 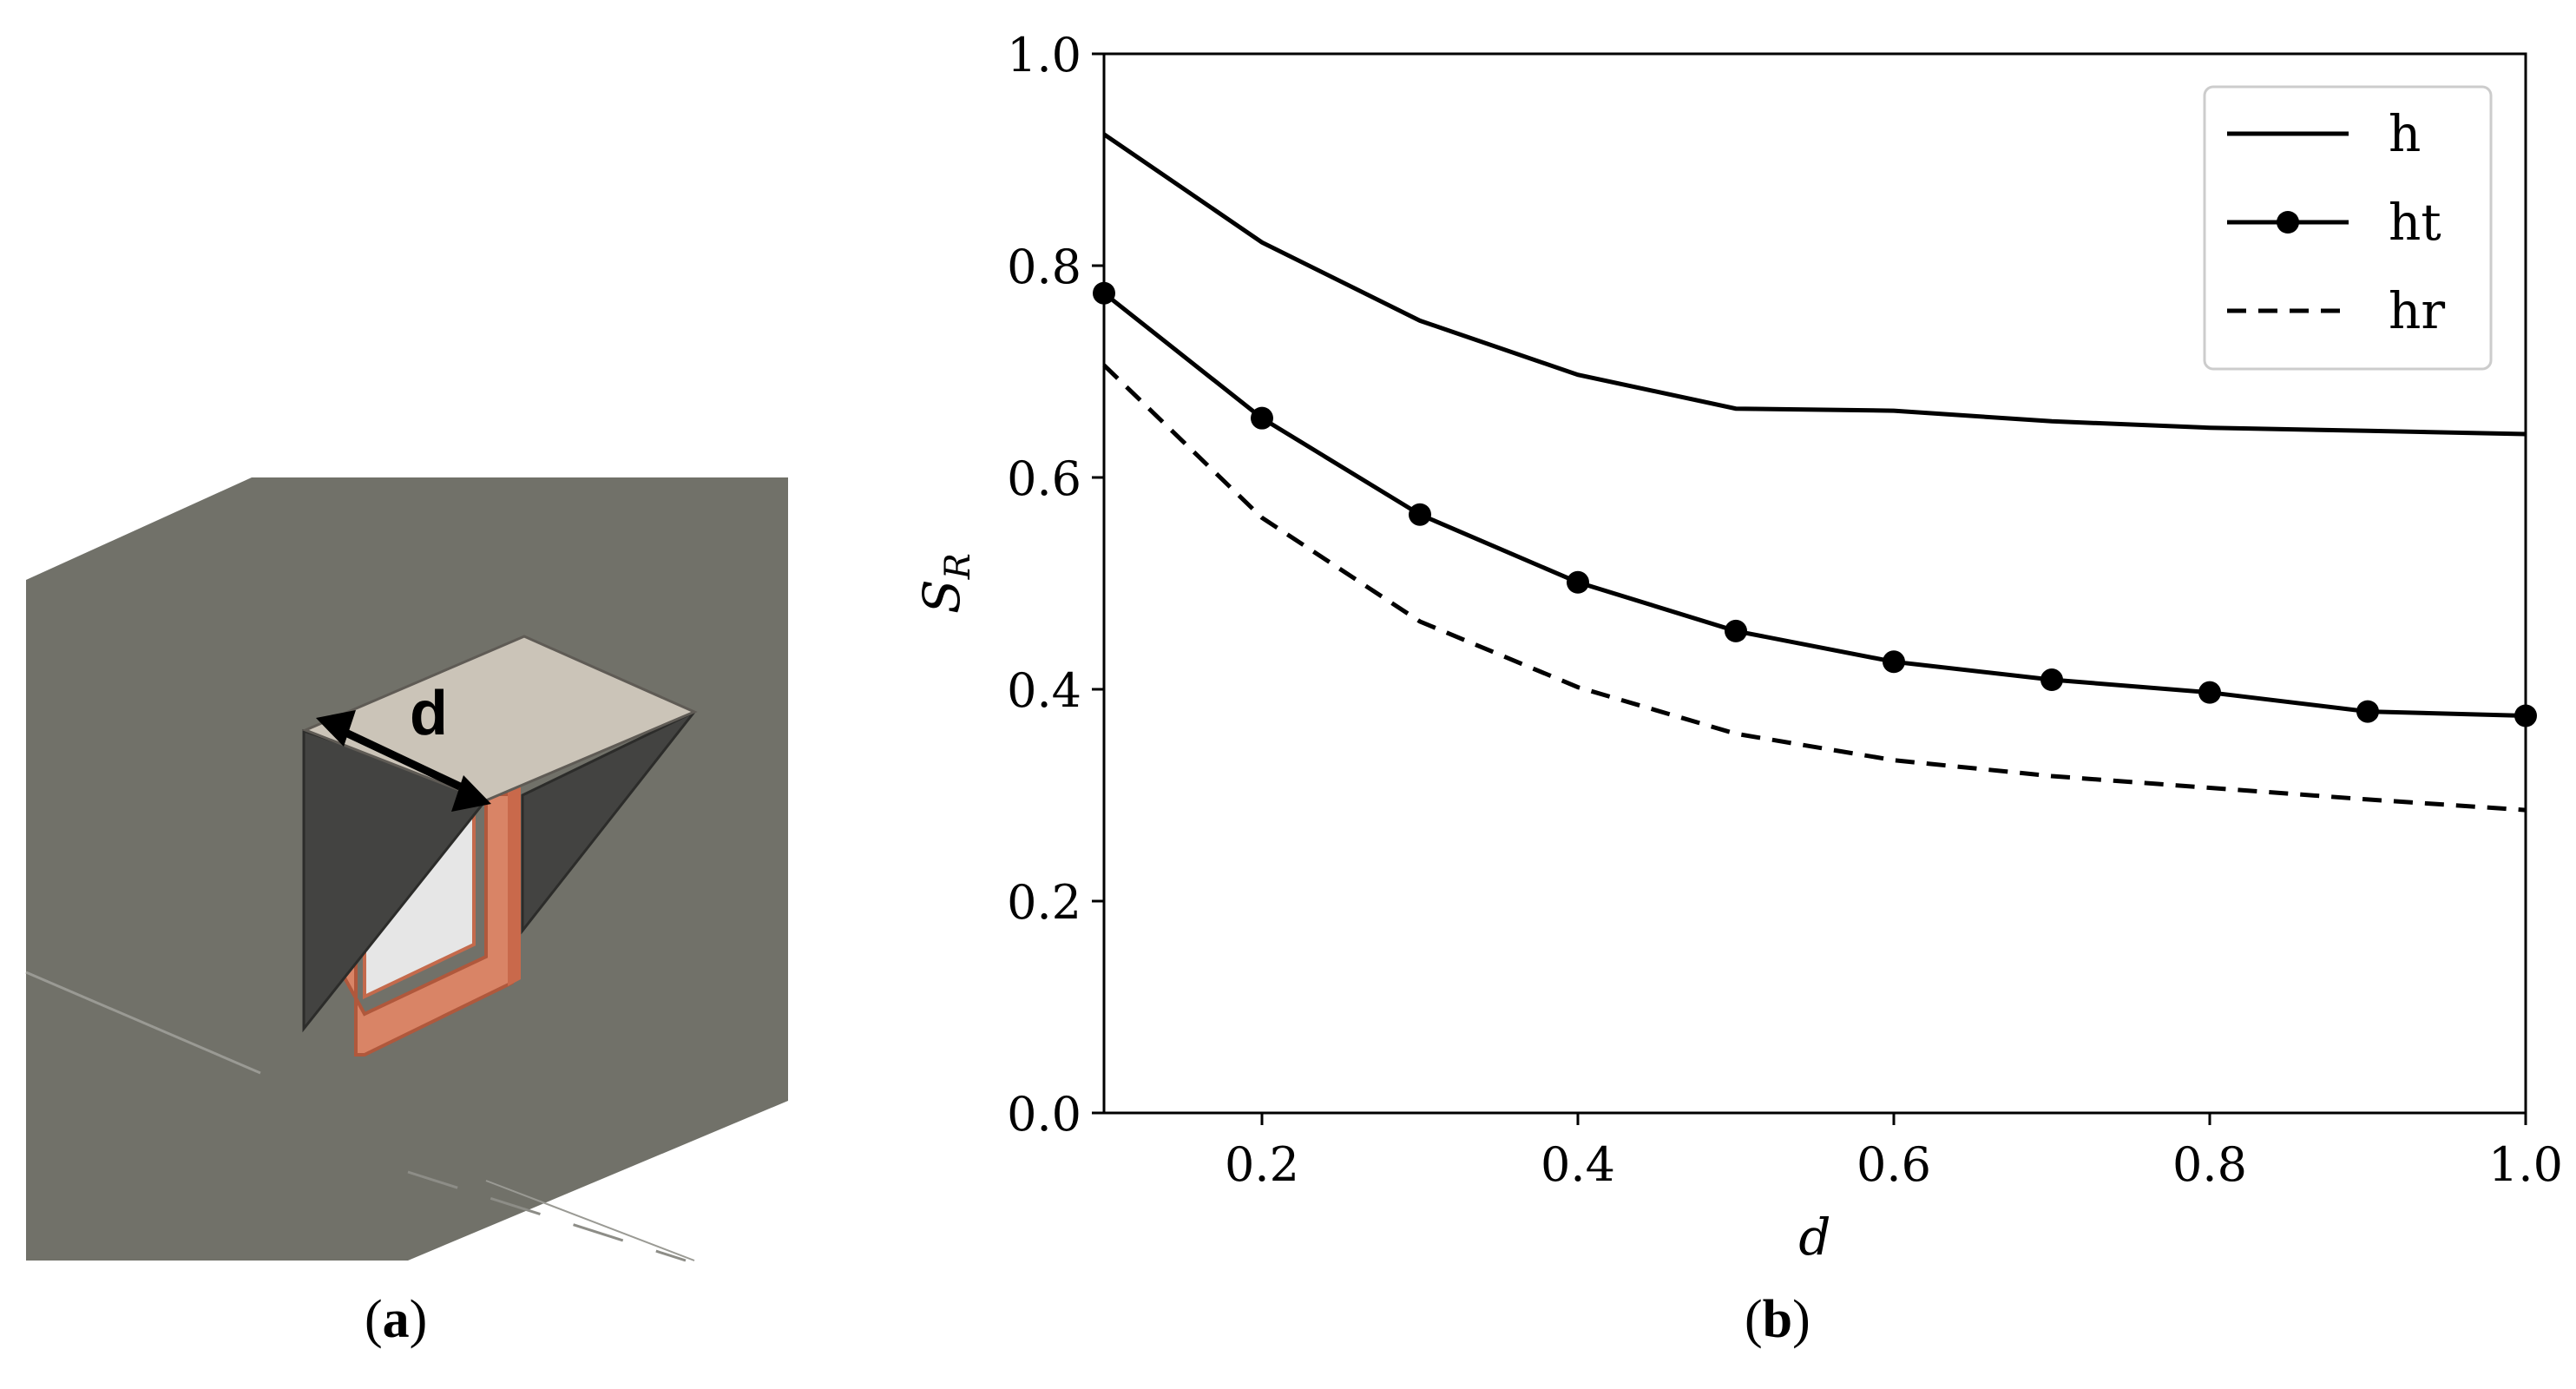 I want to click on right-side-fin, so click(x=608, y=822).